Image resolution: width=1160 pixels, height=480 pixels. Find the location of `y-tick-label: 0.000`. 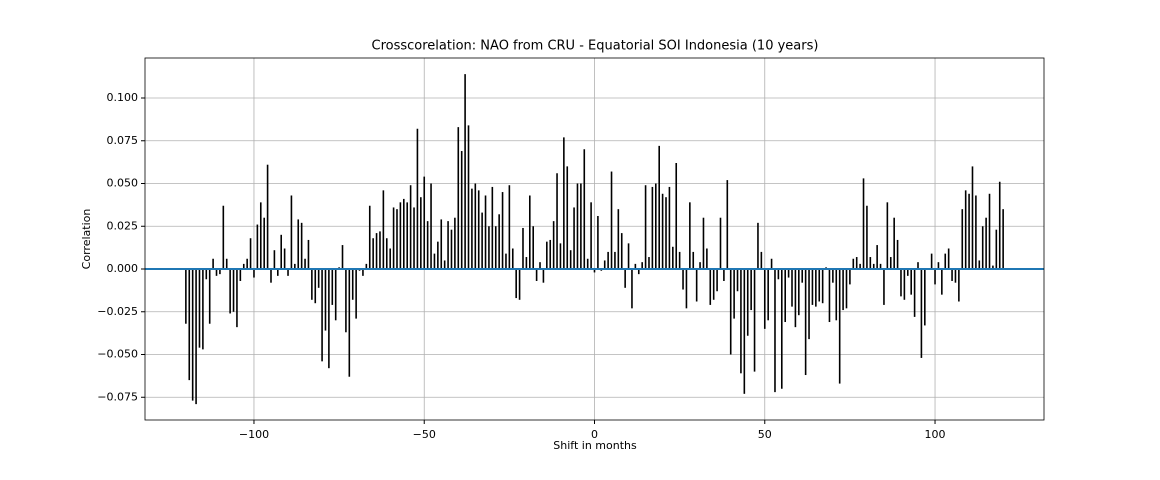

y-tick-label: 0.000 is located at coordinates (123, 268).